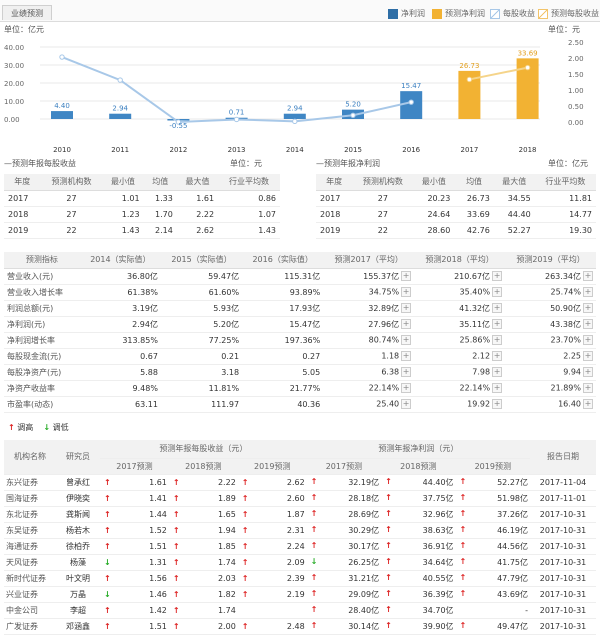  I want to click on forecast-cell: ↑ 36.91亿, so click(418, 546).